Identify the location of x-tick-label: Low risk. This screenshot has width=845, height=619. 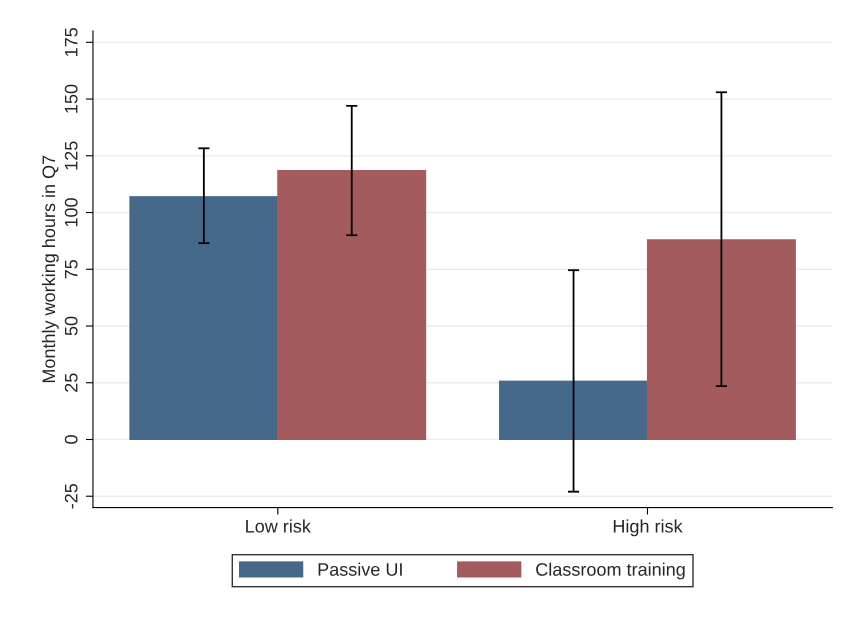
(278, 526).